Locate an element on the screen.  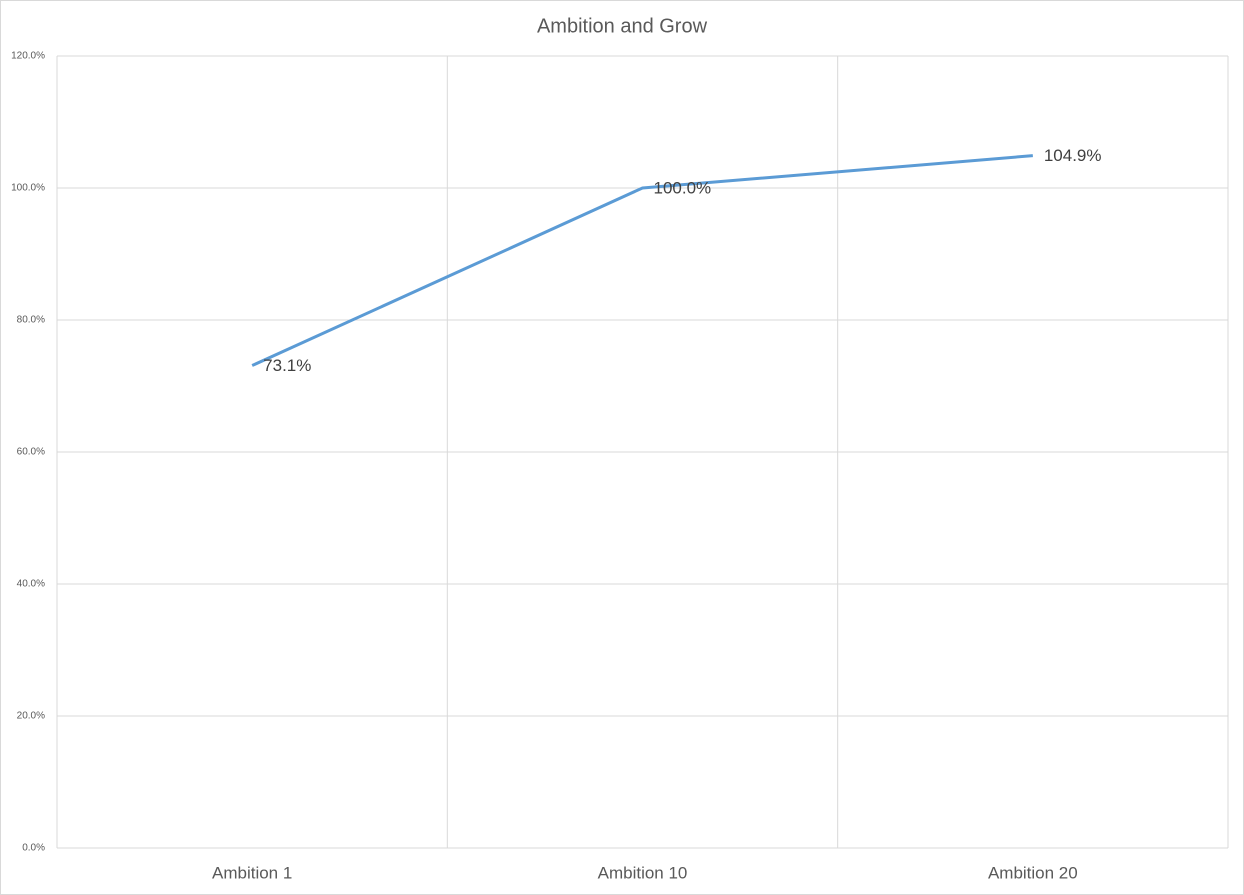
y-tick-label: 100.0% is located at coordinates (28, 188).